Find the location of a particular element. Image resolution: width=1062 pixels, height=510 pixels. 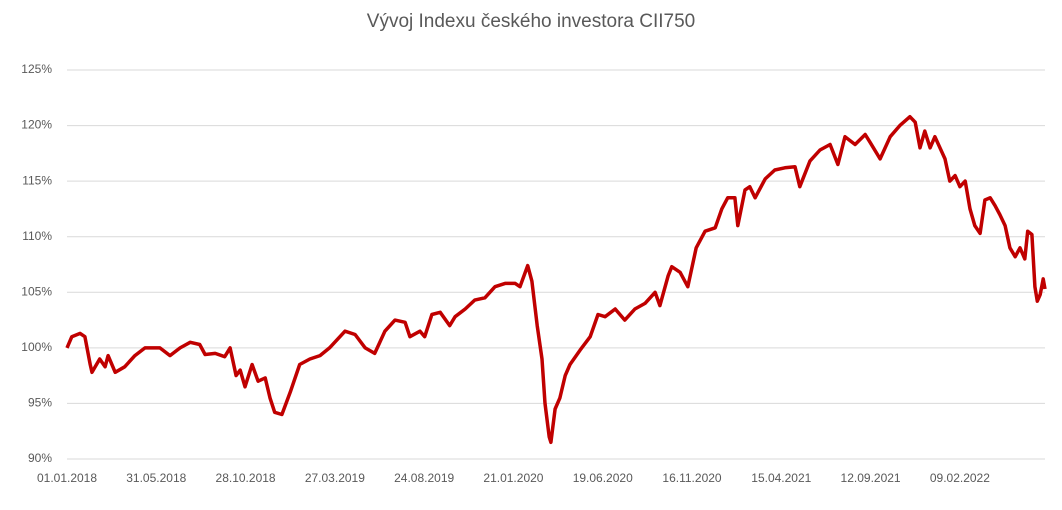

x-tick-label: 27.03.2019 is located at coordinates (335, 478).